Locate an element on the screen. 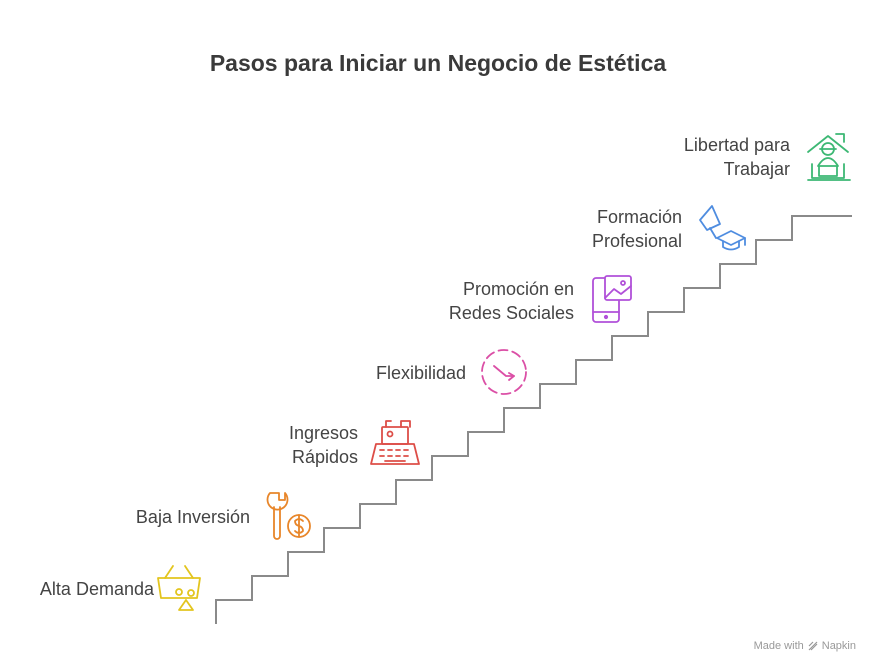  napkin-brand-text: Napkin is located at coordinates (838, 646).